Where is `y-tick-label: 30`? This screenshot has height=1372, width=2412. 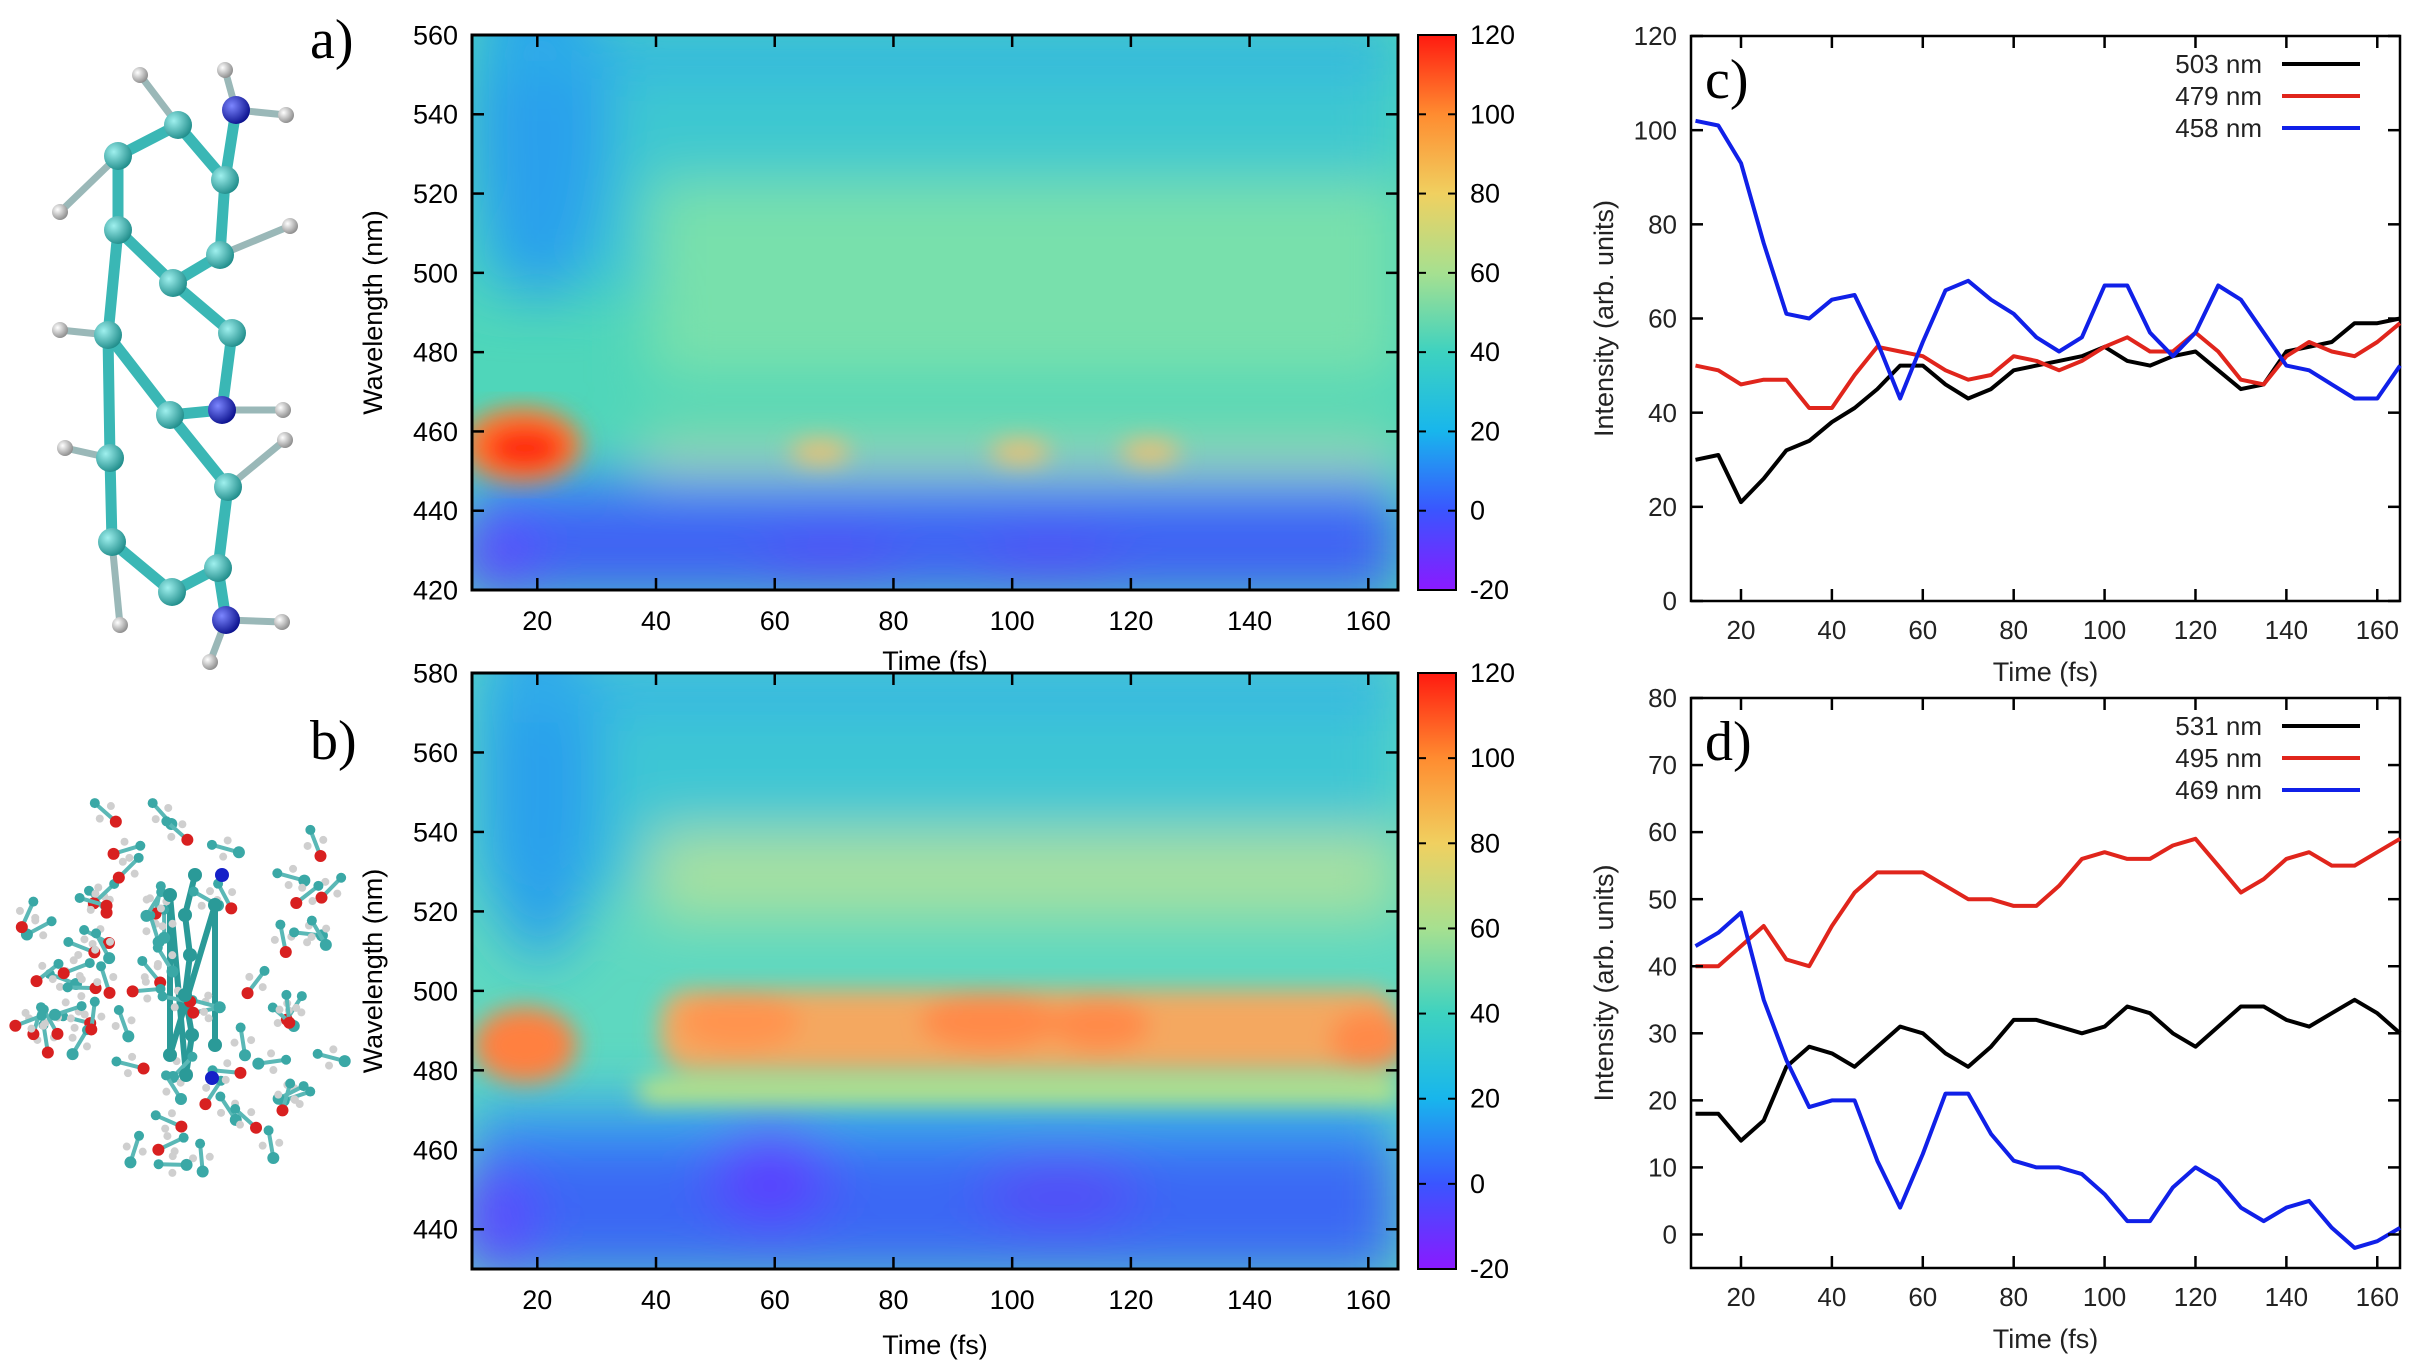 y-tick-label: 30 is located at coordinates (1662, 1033).